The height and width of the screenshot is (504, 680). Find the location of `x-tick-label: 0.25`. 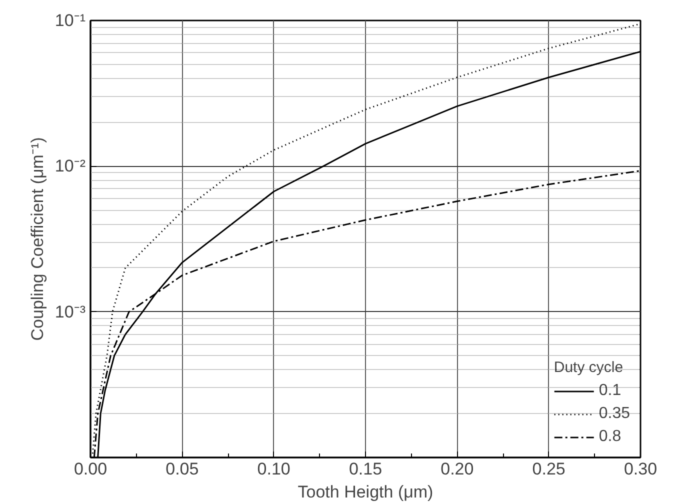

x-tick-label: 0.25 is located at coordinates (549, 469).